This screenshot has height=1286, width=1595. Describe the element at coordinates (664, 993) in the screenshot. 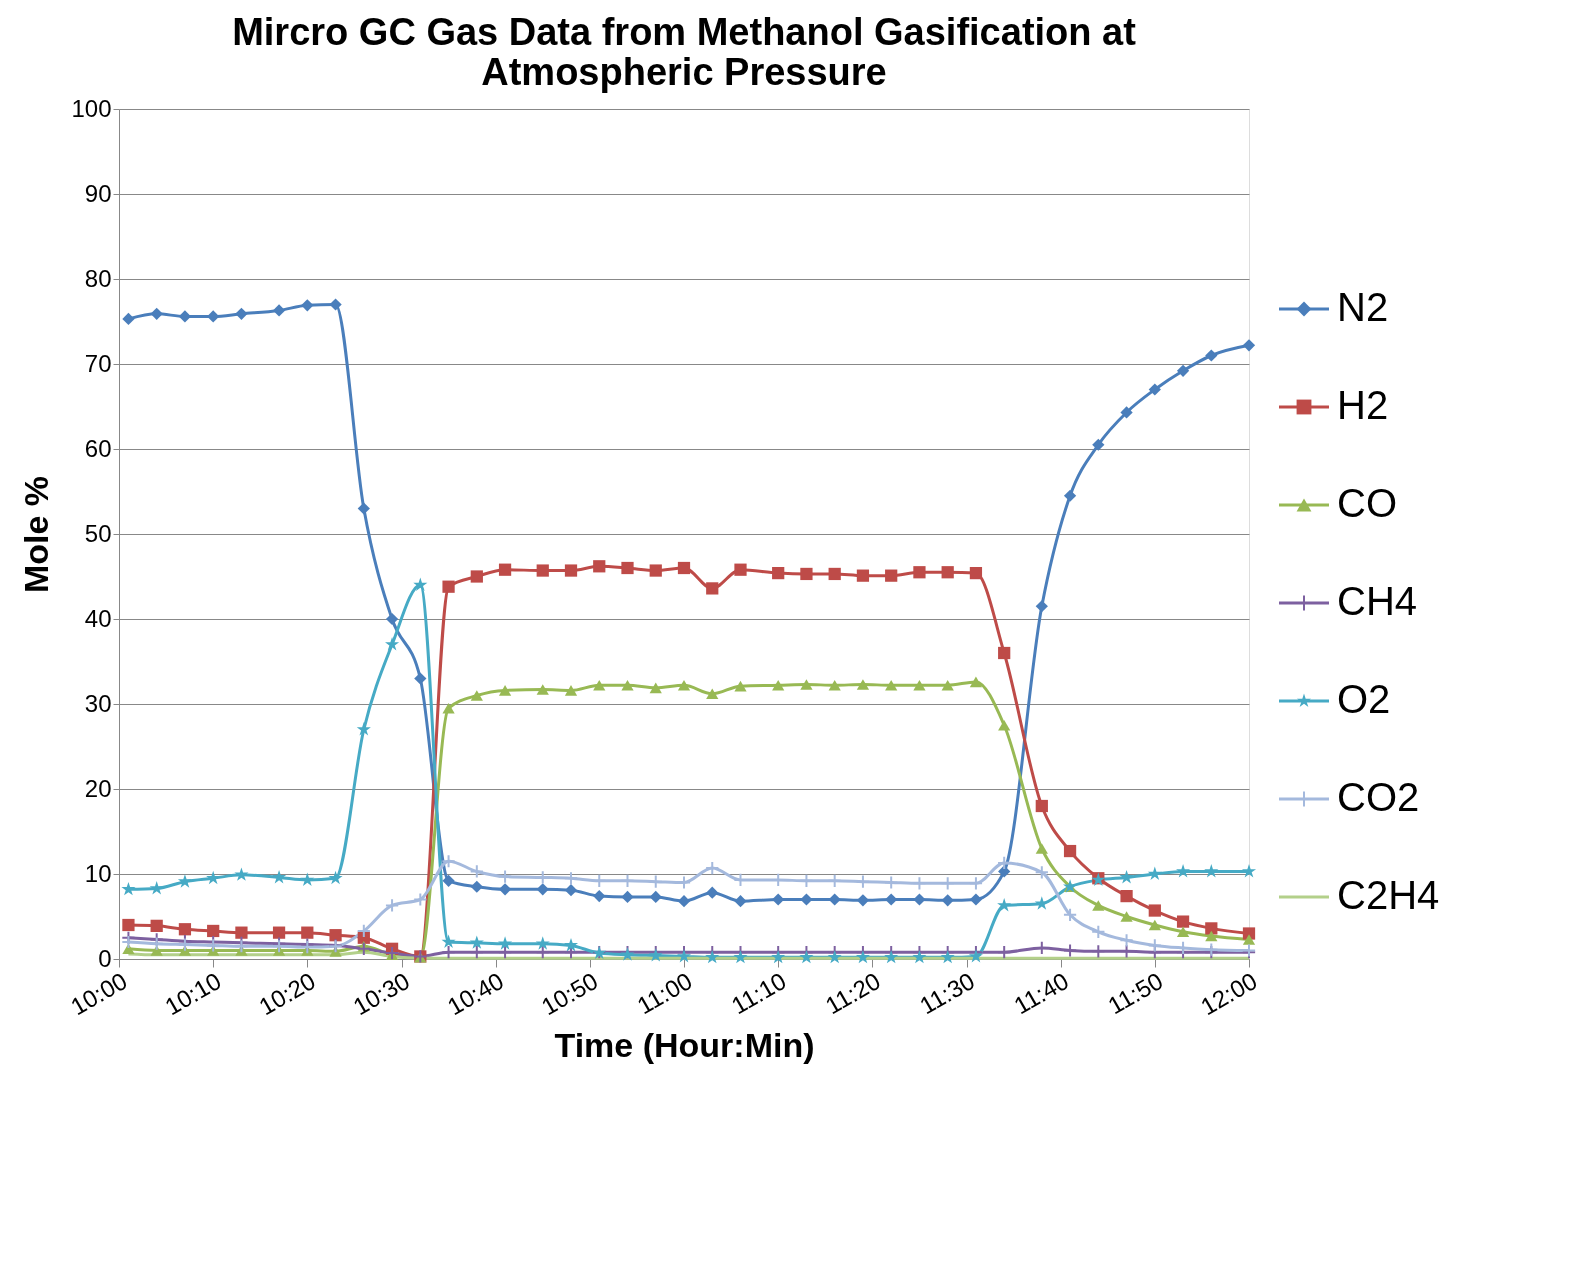

I see `x-tick-label: 11:00` at that location.